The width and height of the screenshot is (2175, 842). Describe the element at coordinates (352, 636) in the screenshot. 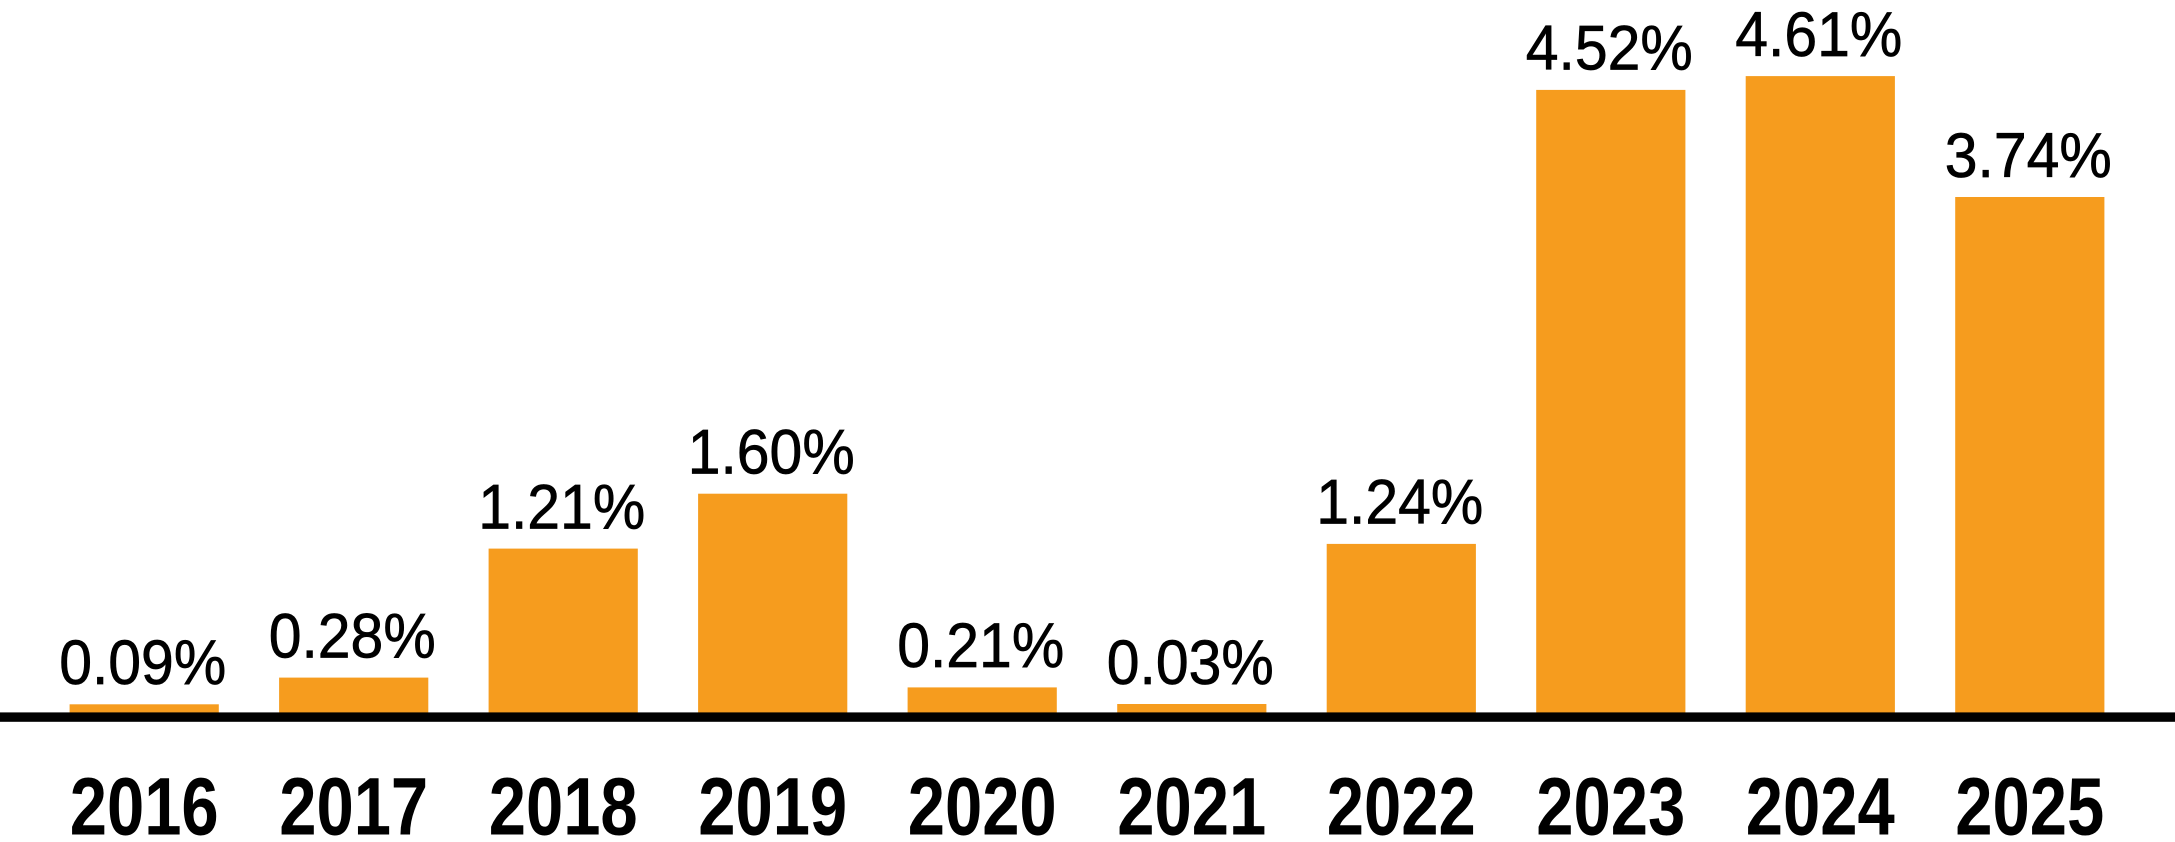

I see `svg-text: 0.28%` at that location.